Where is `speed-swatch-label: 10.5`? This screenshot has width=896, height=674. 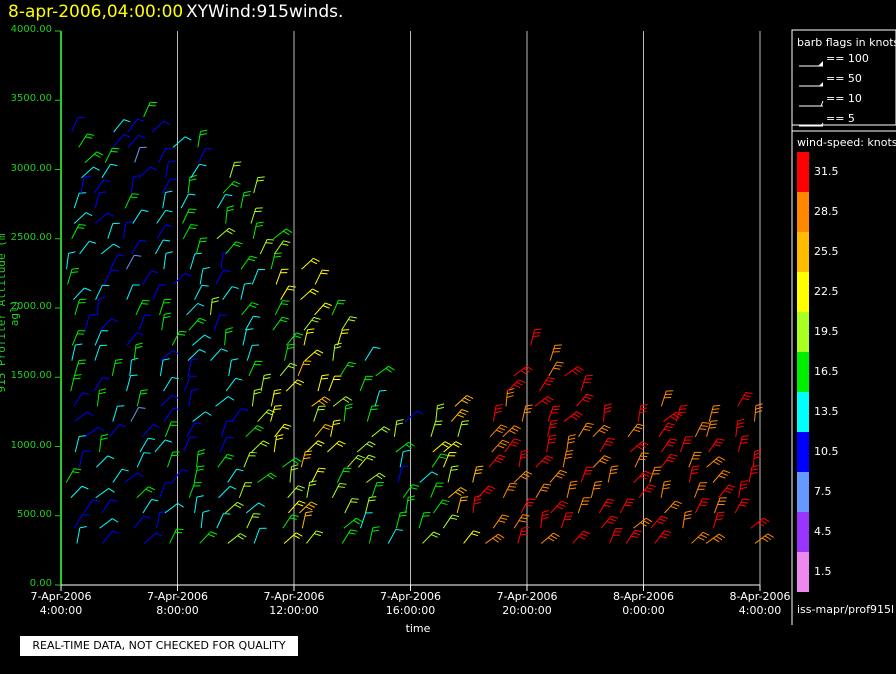 speed-swatch-label: 10.5 is located at coordinates (826, 451).